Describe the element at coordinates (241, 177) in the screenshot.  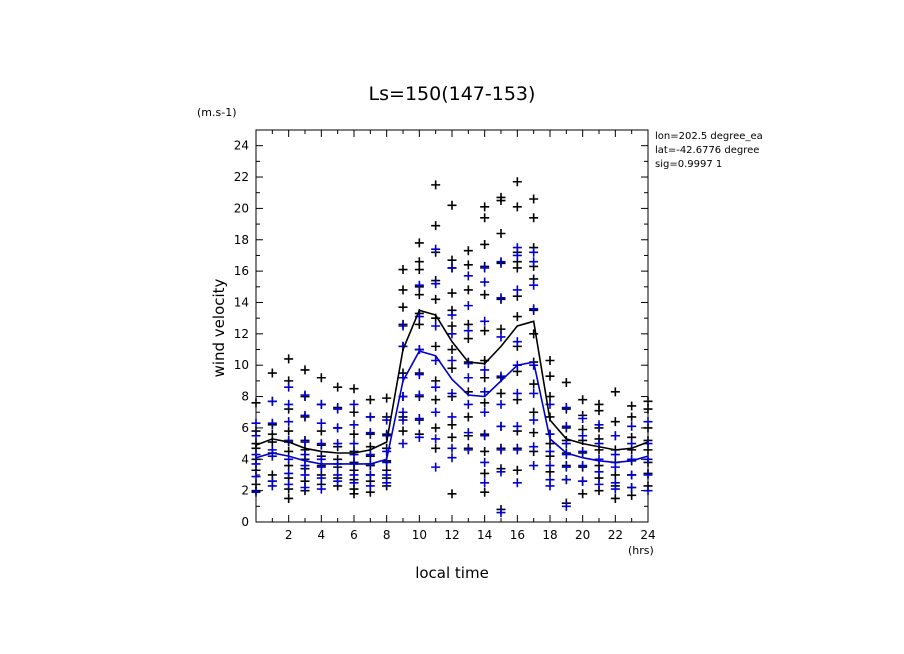
I see `y-tick-label: 22` at that location.